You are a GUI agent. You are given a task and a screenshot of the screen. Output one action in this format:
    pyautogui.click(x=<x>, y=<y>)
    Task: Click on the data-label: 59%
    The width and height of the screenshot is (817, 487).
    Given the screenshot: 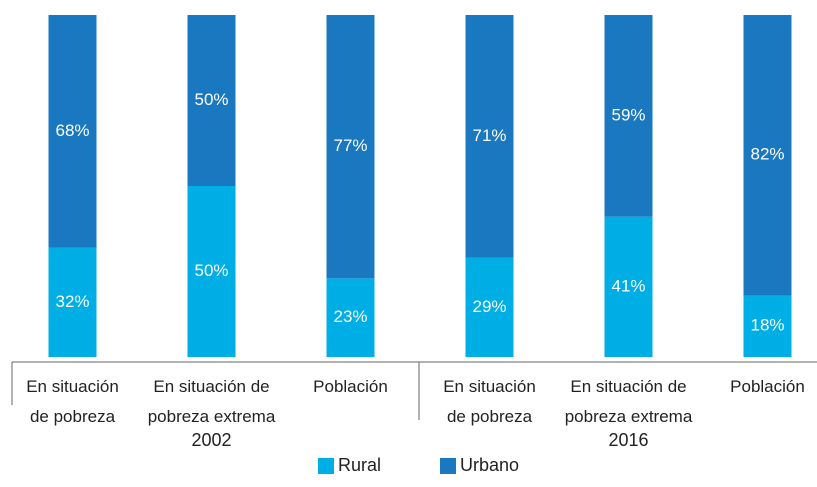 What is the action you would take?
    pyautogui.click(x=628, y=114)
    